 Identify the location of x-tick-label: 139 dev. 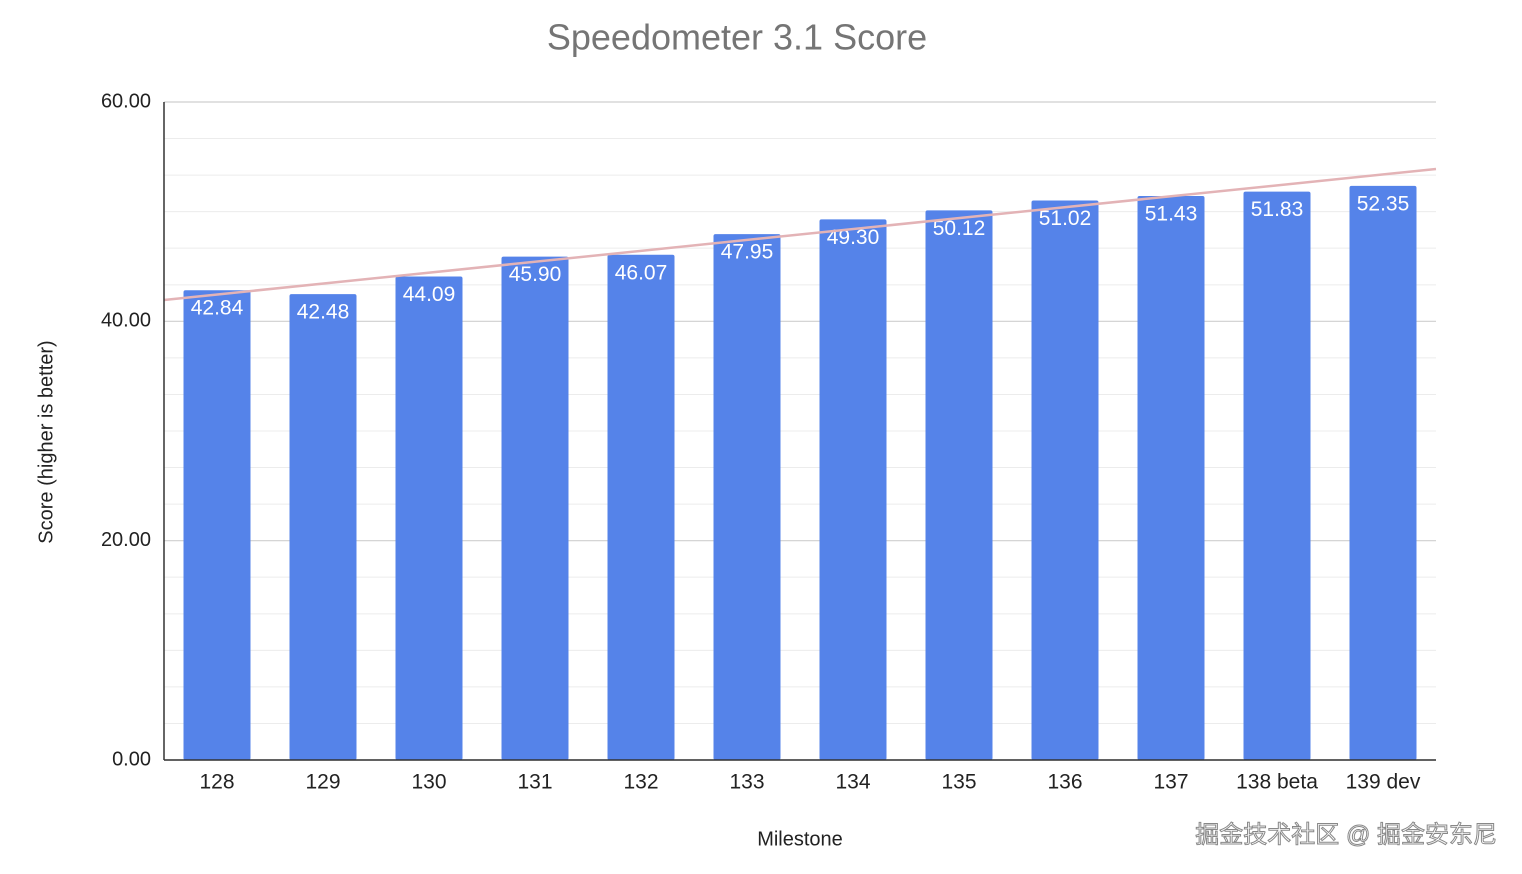
(1383, 782).